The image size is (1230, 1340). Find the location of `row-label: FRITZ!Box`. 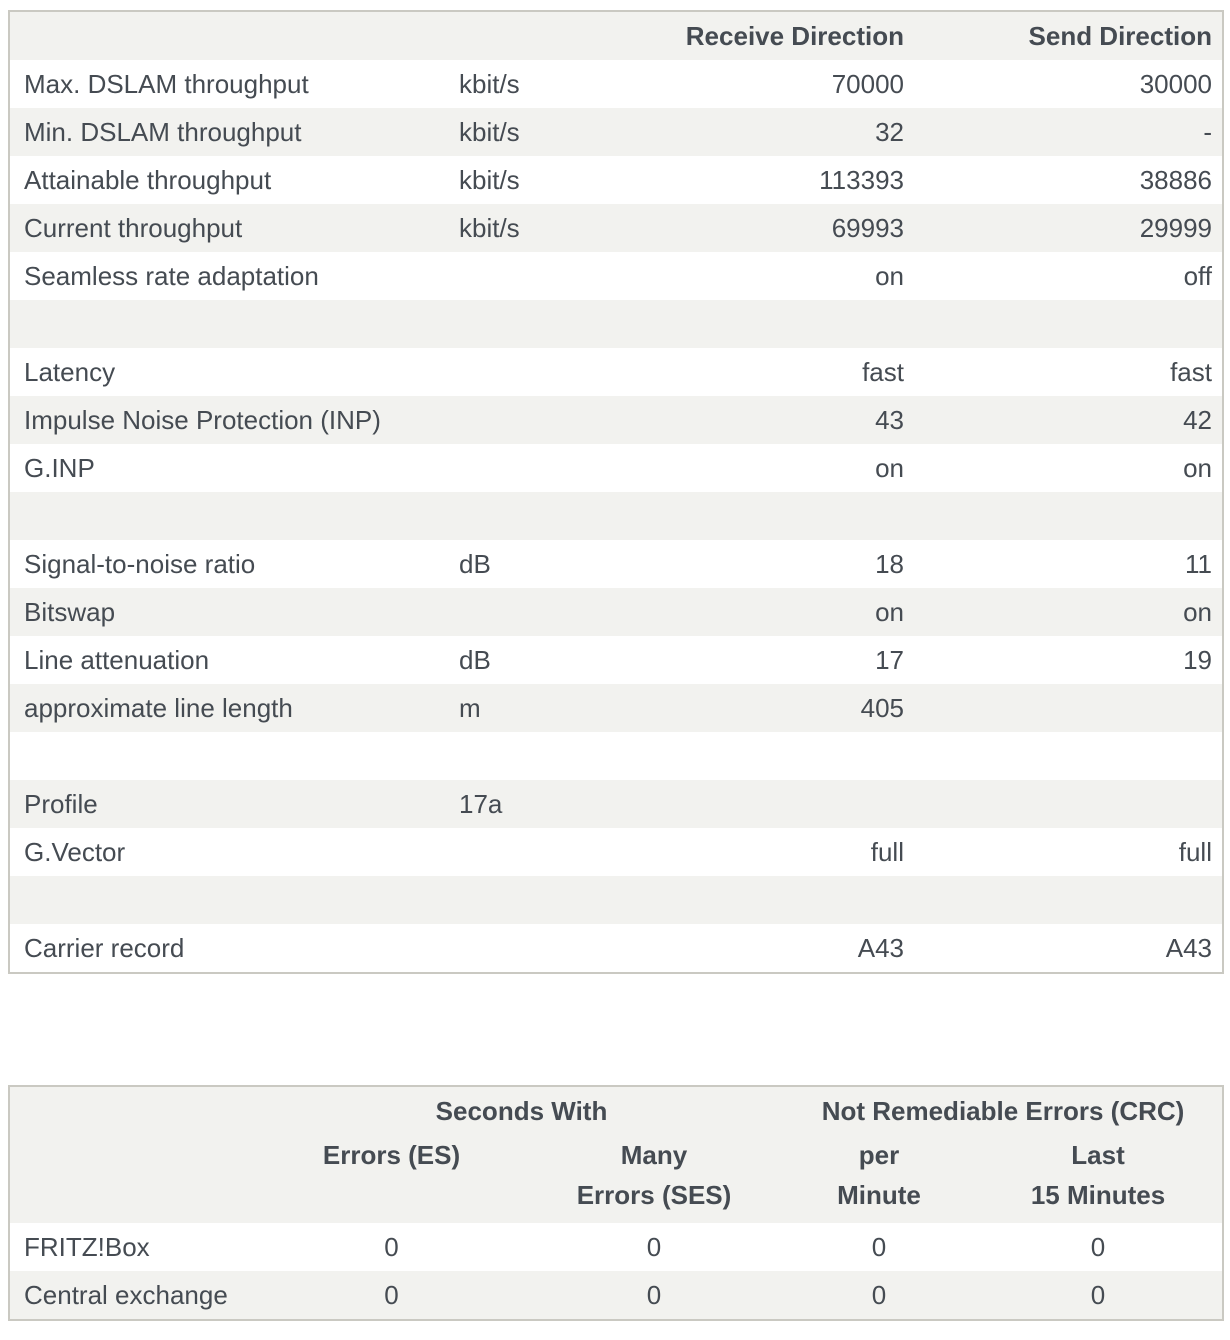

row-label: FRITZ!Box is located at coordinates (87, 1246).